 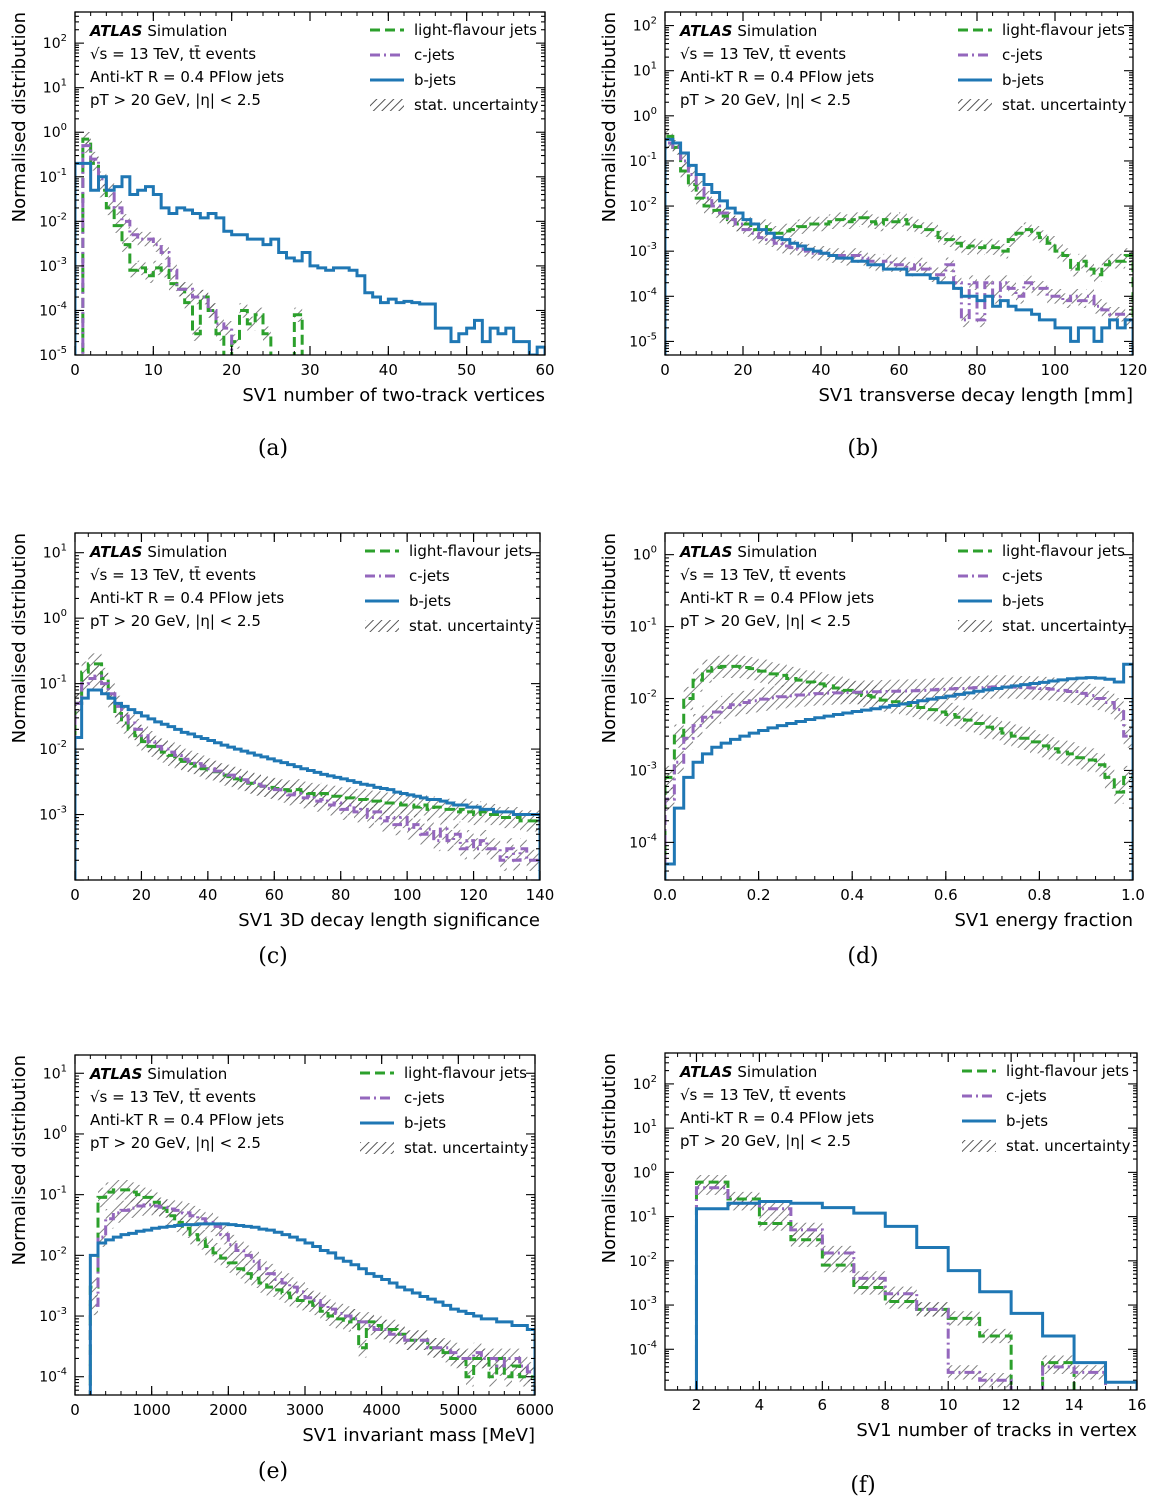 I want to click on x-tick-label: 4, so click(x=760, y=1405).